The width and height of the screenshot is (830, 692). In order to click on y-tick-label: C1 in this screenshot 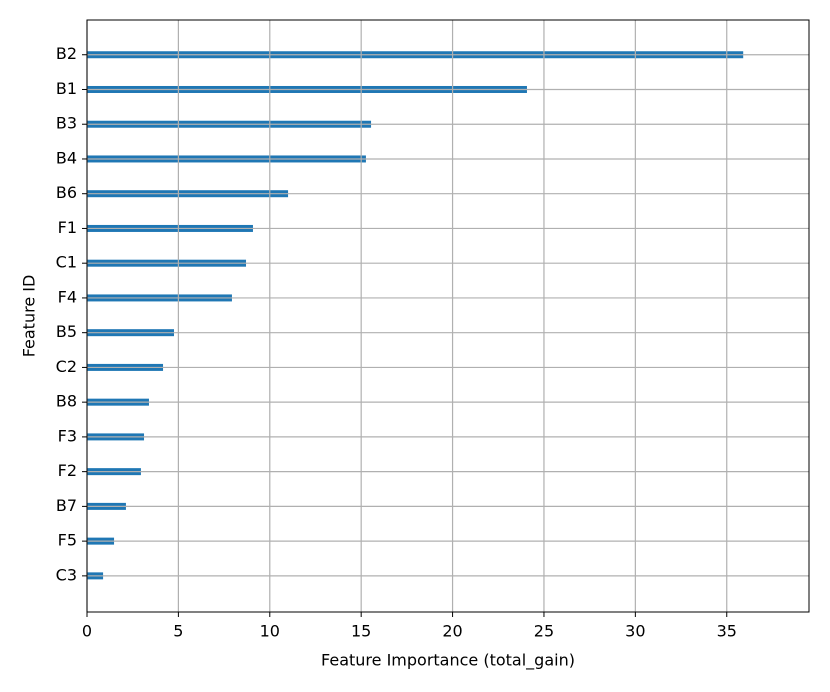, I will do `click(66, 262)`.